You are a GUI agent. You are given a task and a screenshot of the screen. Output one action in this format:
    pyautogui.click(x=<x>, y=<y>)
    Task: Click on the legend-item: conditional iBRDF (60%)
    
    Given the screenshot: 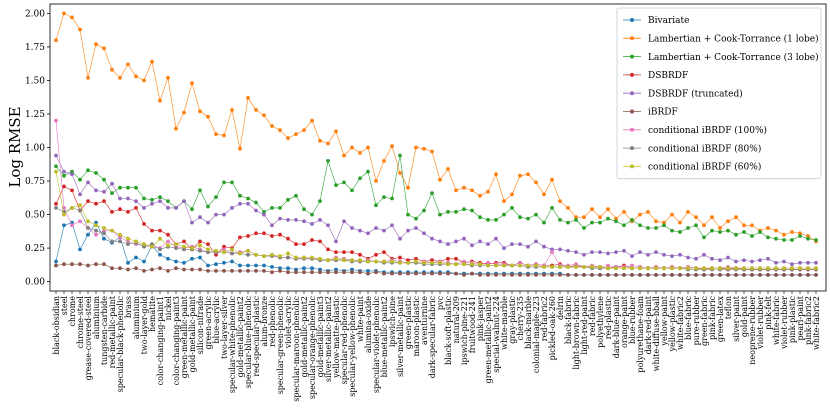 What is the action you would take?
    pyautogui.click(x=692, y=167)
    